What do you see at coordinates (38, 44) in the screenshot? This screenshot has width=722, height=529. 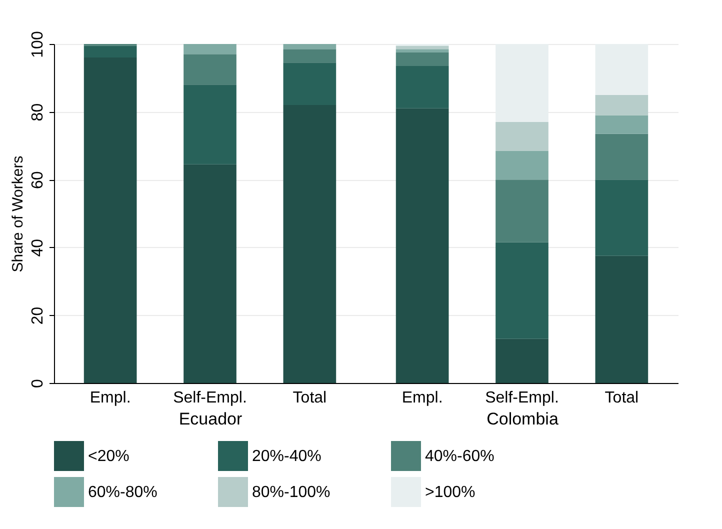 I see `y-tick-label: 100` at bounding box center [38, 44].